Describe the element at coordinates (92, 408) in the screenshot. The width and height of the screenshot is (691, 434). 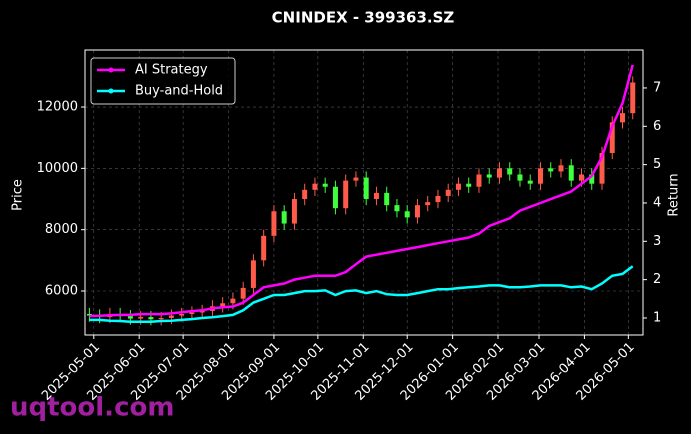
I see `watermark: uqtool.com` at that location.